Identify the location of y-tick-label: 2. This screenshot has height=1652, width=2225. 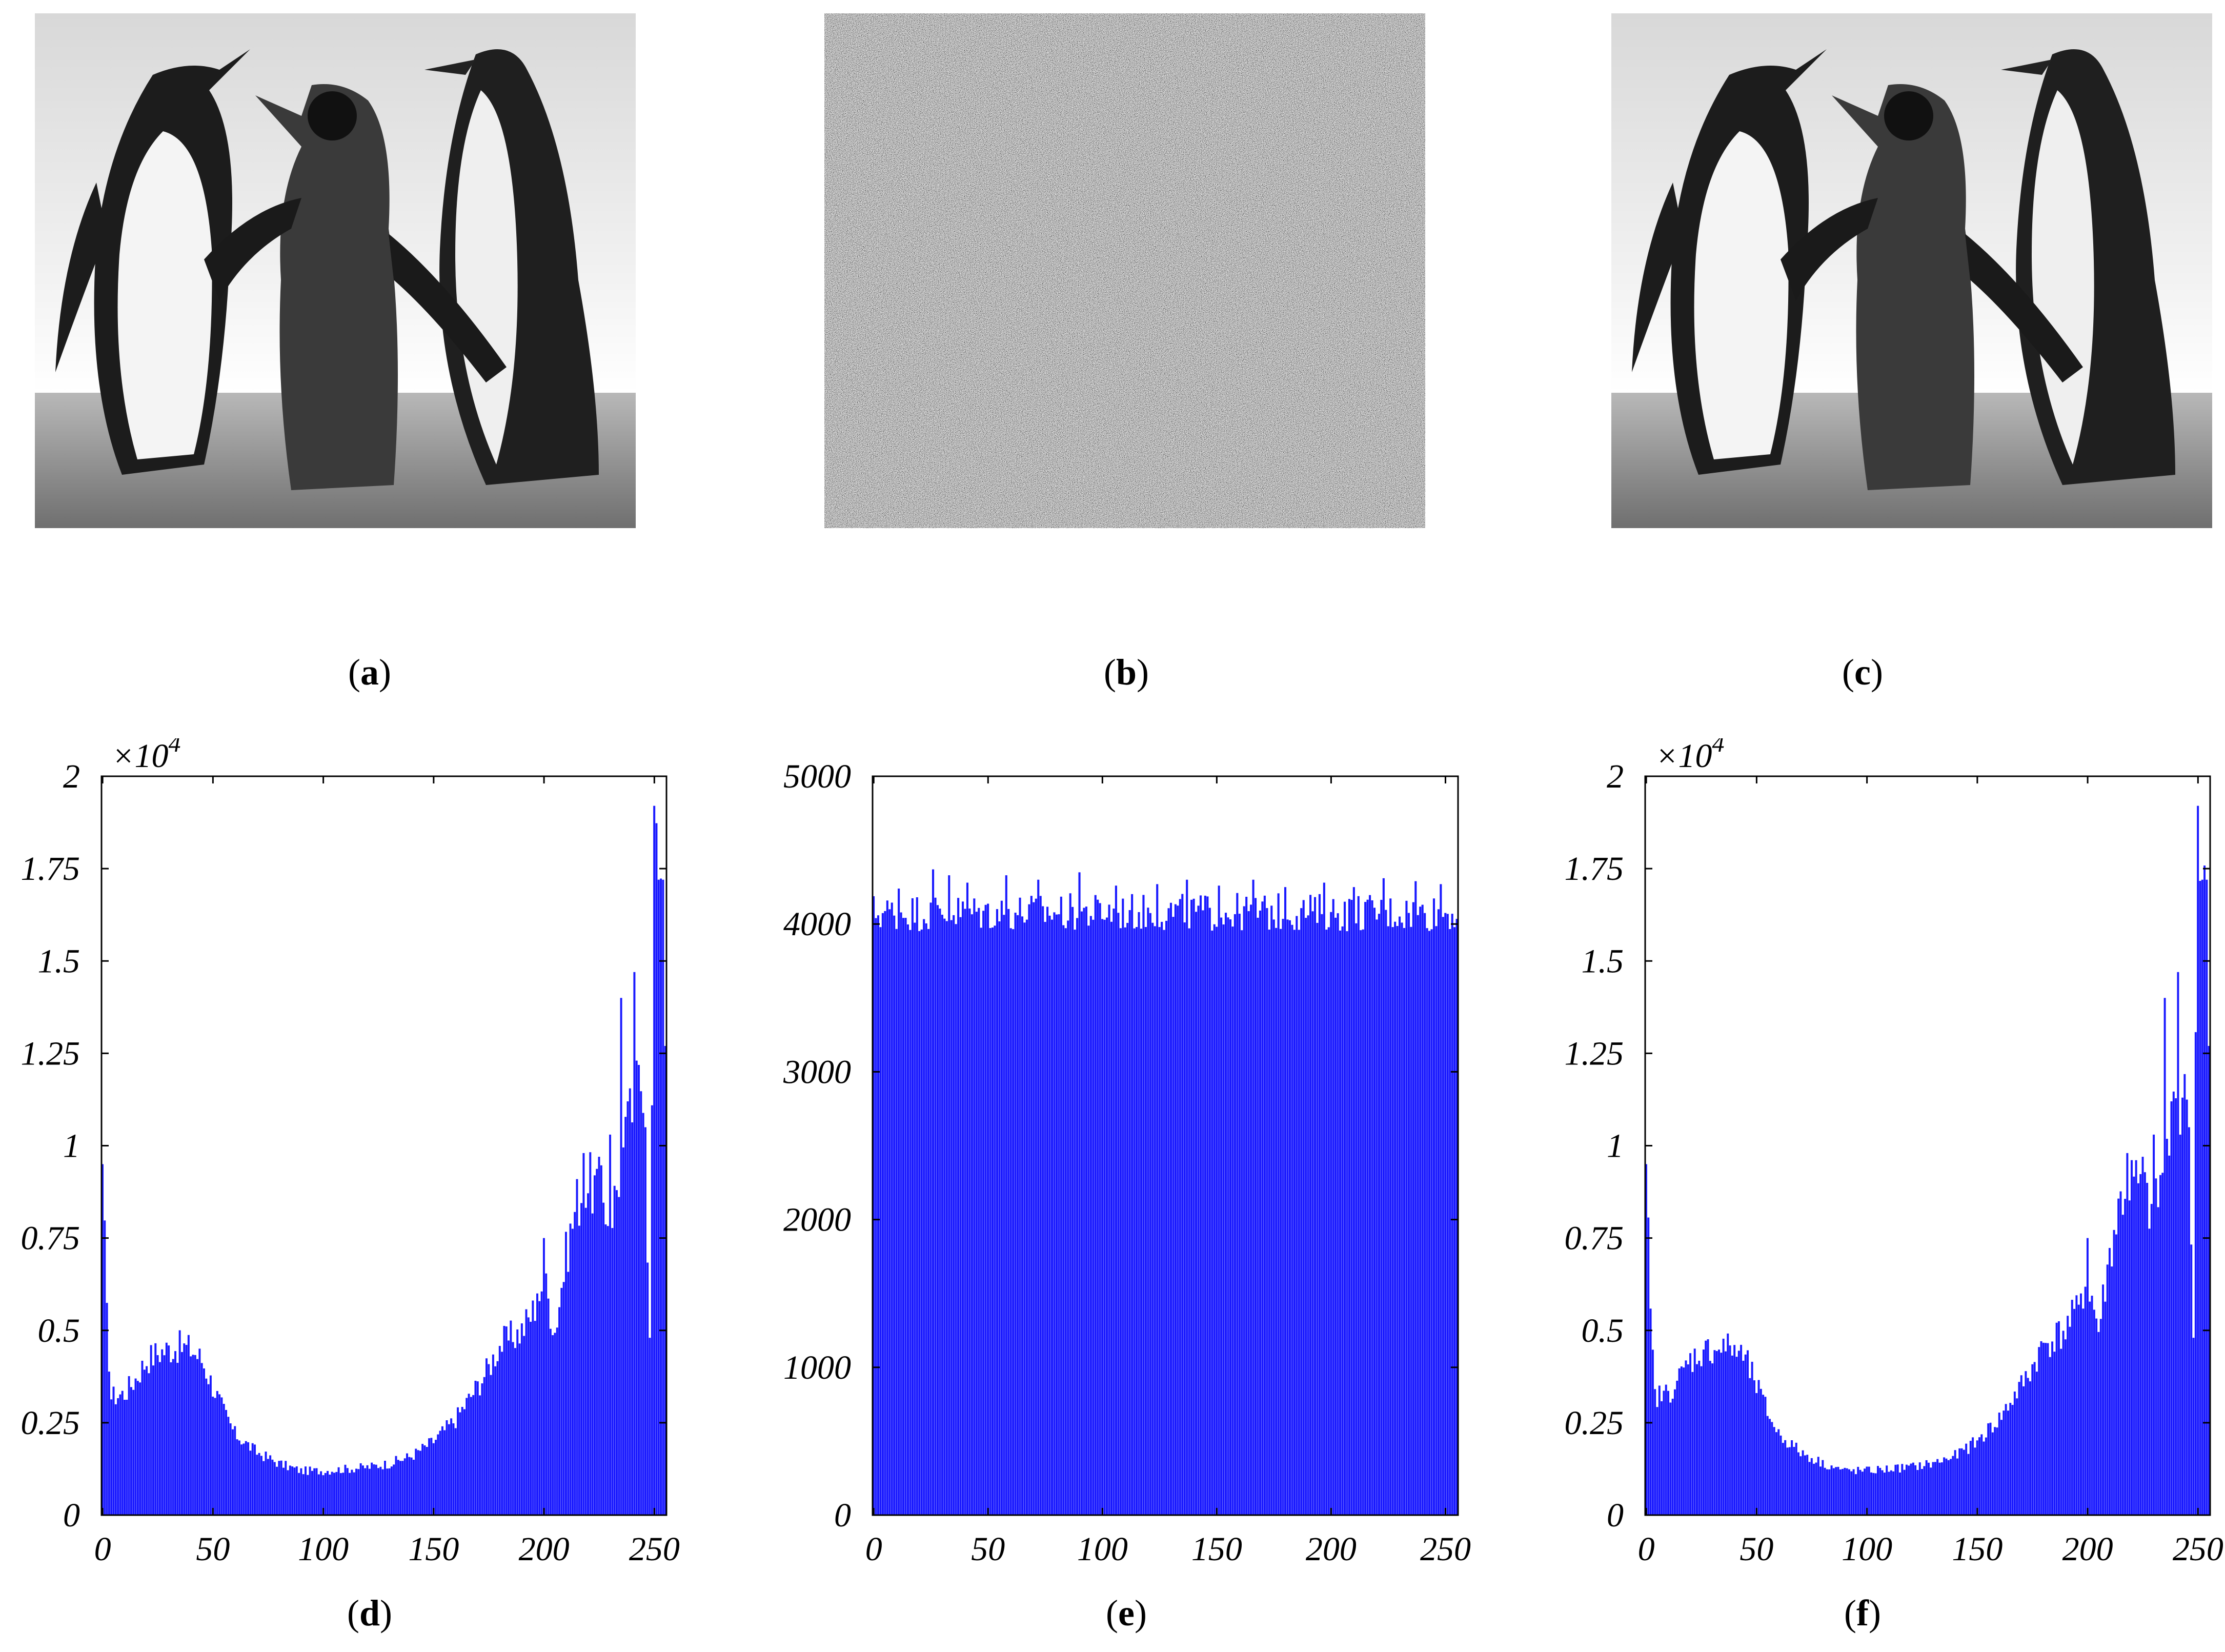
(1615, 776).